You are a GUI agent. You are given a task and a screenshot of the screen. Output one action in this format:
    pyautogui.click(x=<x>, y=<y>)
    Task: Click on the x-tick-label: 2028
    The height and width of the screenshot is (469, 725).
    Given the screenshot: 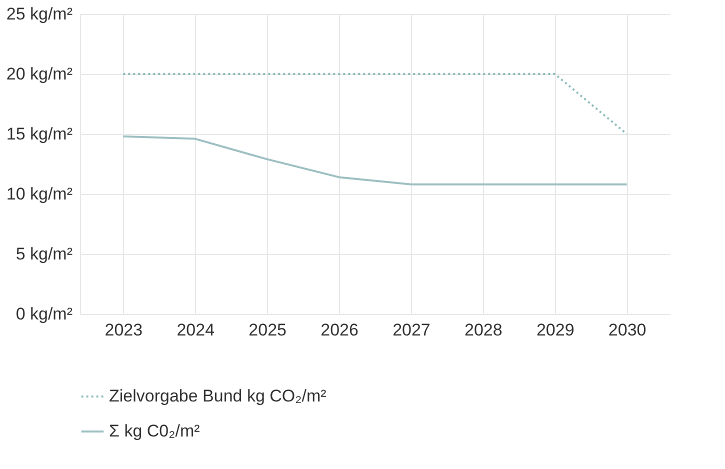 What is the action you would take?
    pyautogui.click(x=483, y=330)
    